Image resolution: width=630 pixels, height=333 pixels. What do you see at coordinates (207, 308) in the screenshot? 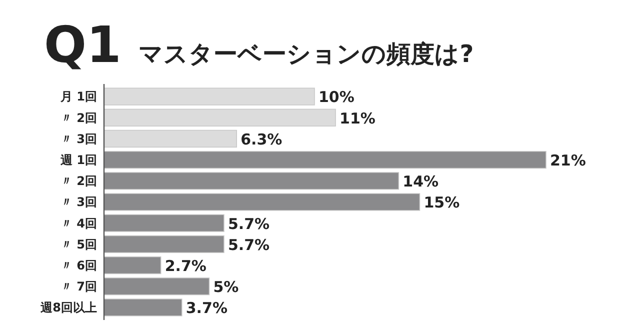
I see `data-label: 3.7%` at bounding box center [207, 308].